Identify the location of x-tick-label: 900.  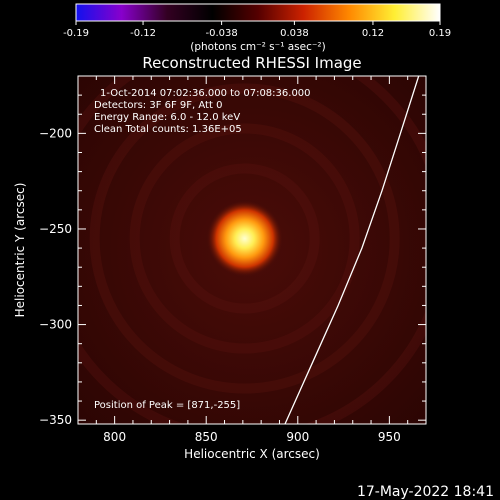
(297, 437).